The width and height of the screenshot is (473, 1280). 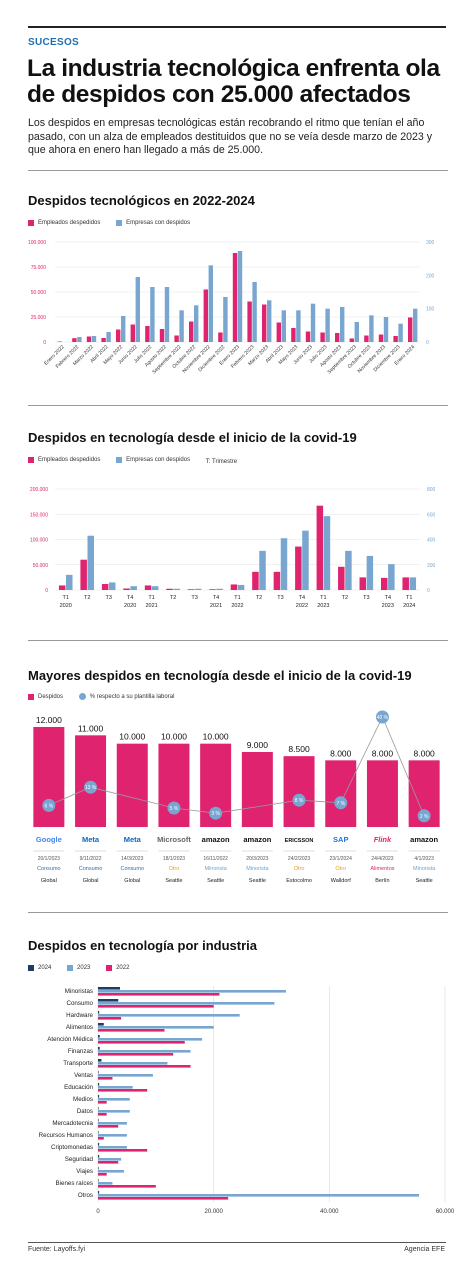 I want to click on company-logo: SAP, so click(x=340, y=839).